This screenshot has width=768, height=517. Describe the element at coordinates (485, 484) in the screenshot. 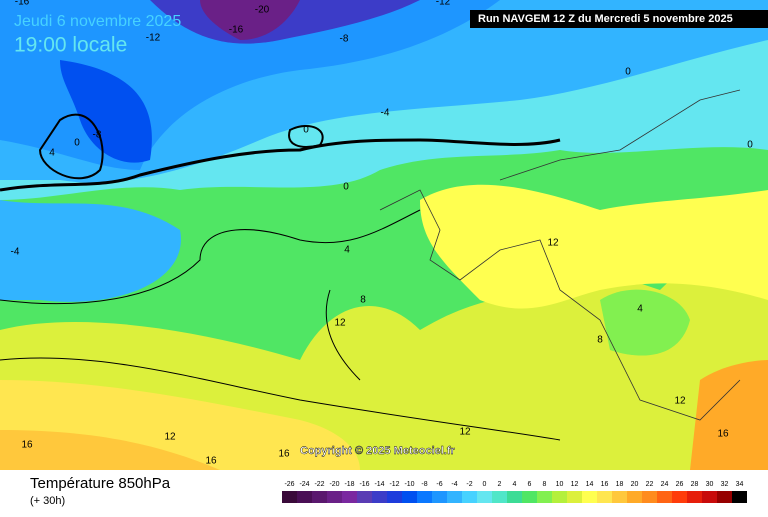

I see `legend-label: 0` at that location.